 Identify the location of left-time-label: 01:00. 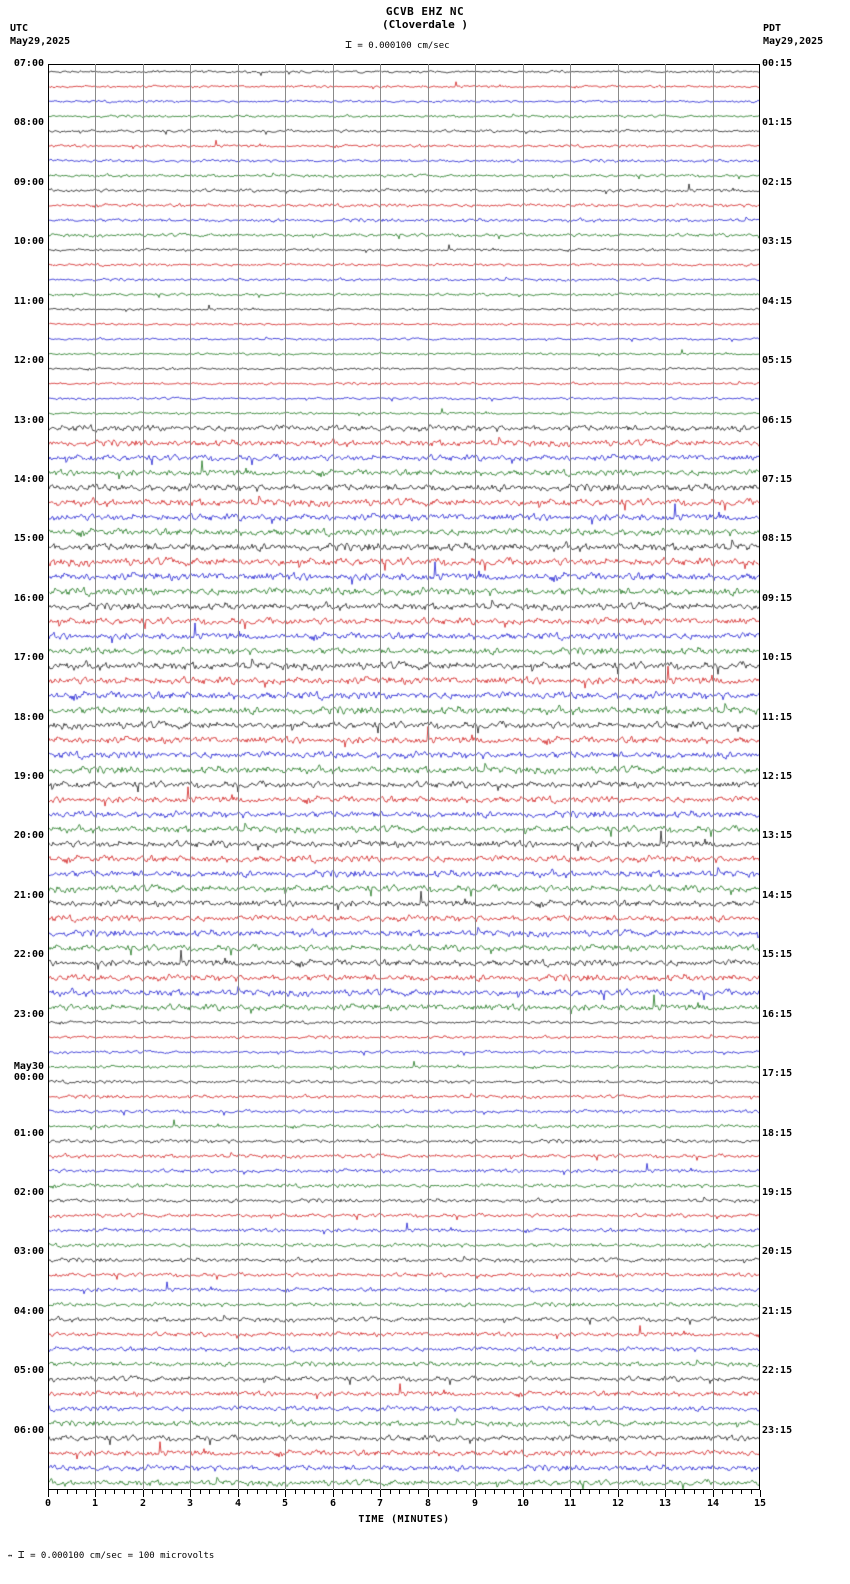
(28, 1133).